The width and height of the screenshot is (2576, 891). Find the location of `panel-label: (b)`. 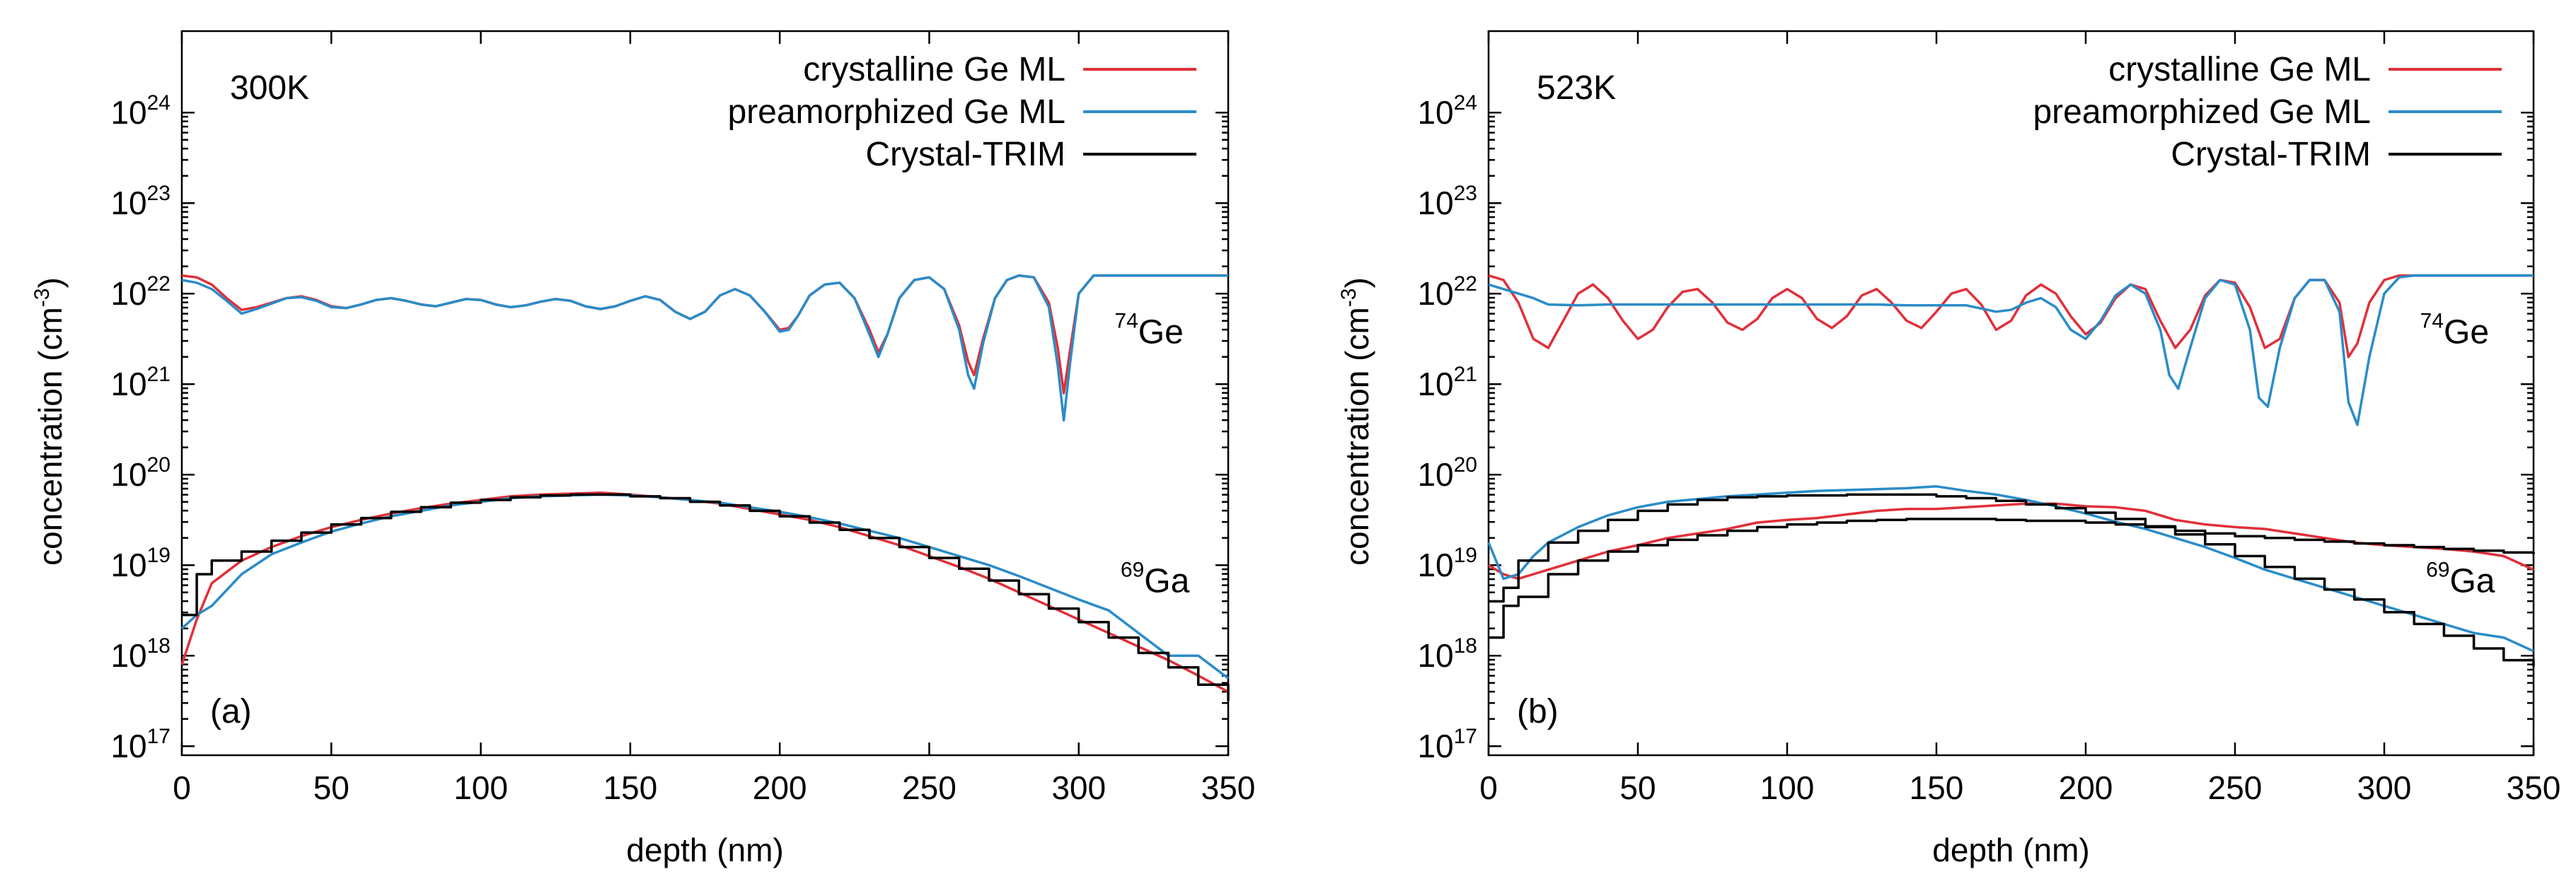

panel-label: (b) is located at coordinates (1538, 711).